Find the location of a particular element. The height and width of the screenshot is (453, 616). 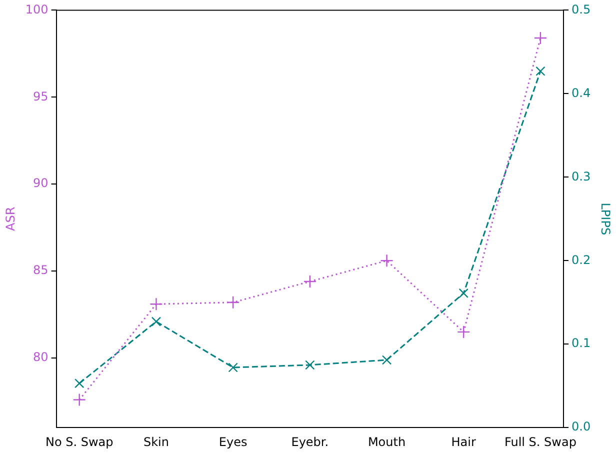

y2-tick-label: 0.1 is located at coordinates (581, 343).